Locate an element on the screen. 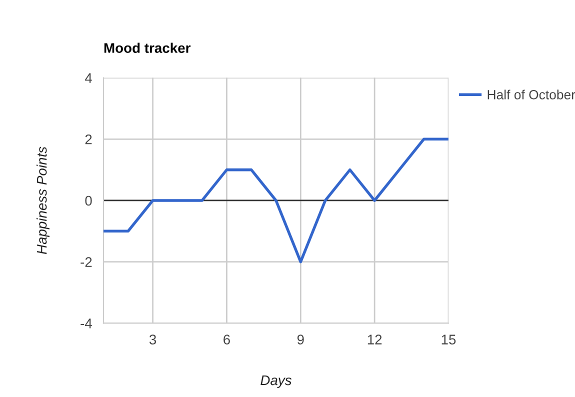 This screenshot has height=397, width=575. x-tick-label: 12 is located at coordinates (375, 339).